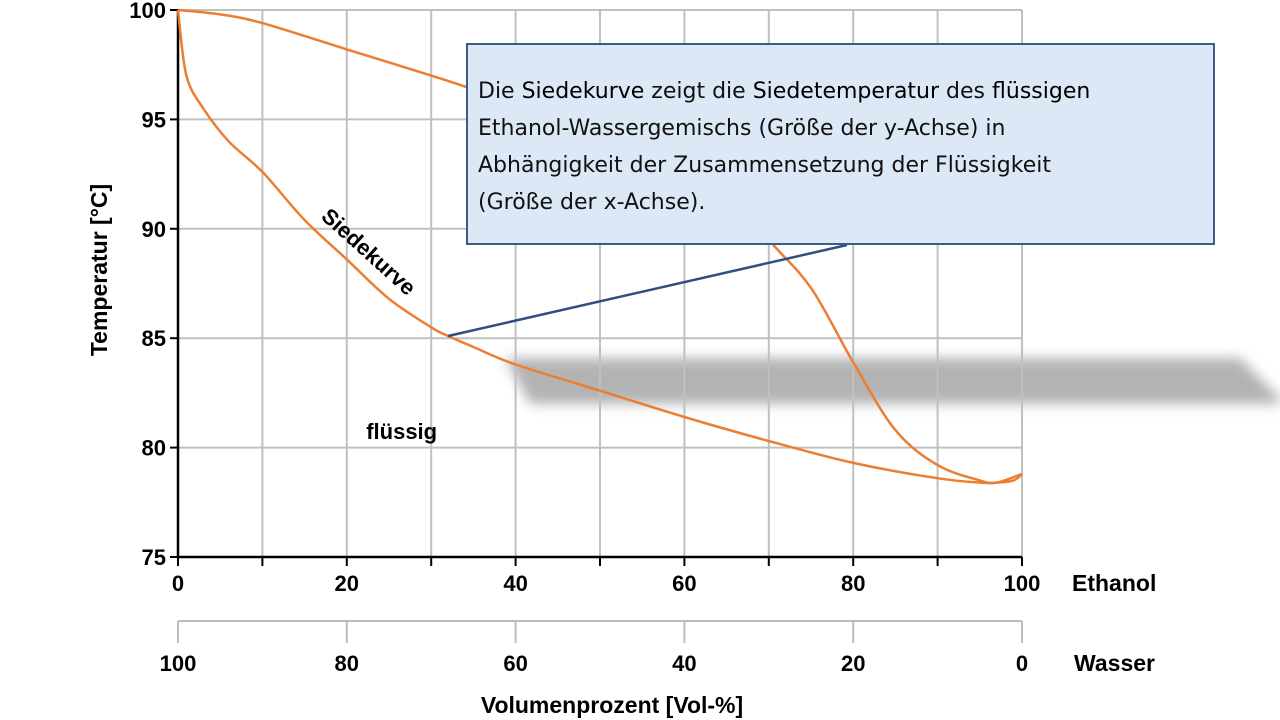  What do you see at coordinates (853, 583) in the screenshot?
I see `x-tick-label-ethanol: 80` at bounding box center [853, 583].